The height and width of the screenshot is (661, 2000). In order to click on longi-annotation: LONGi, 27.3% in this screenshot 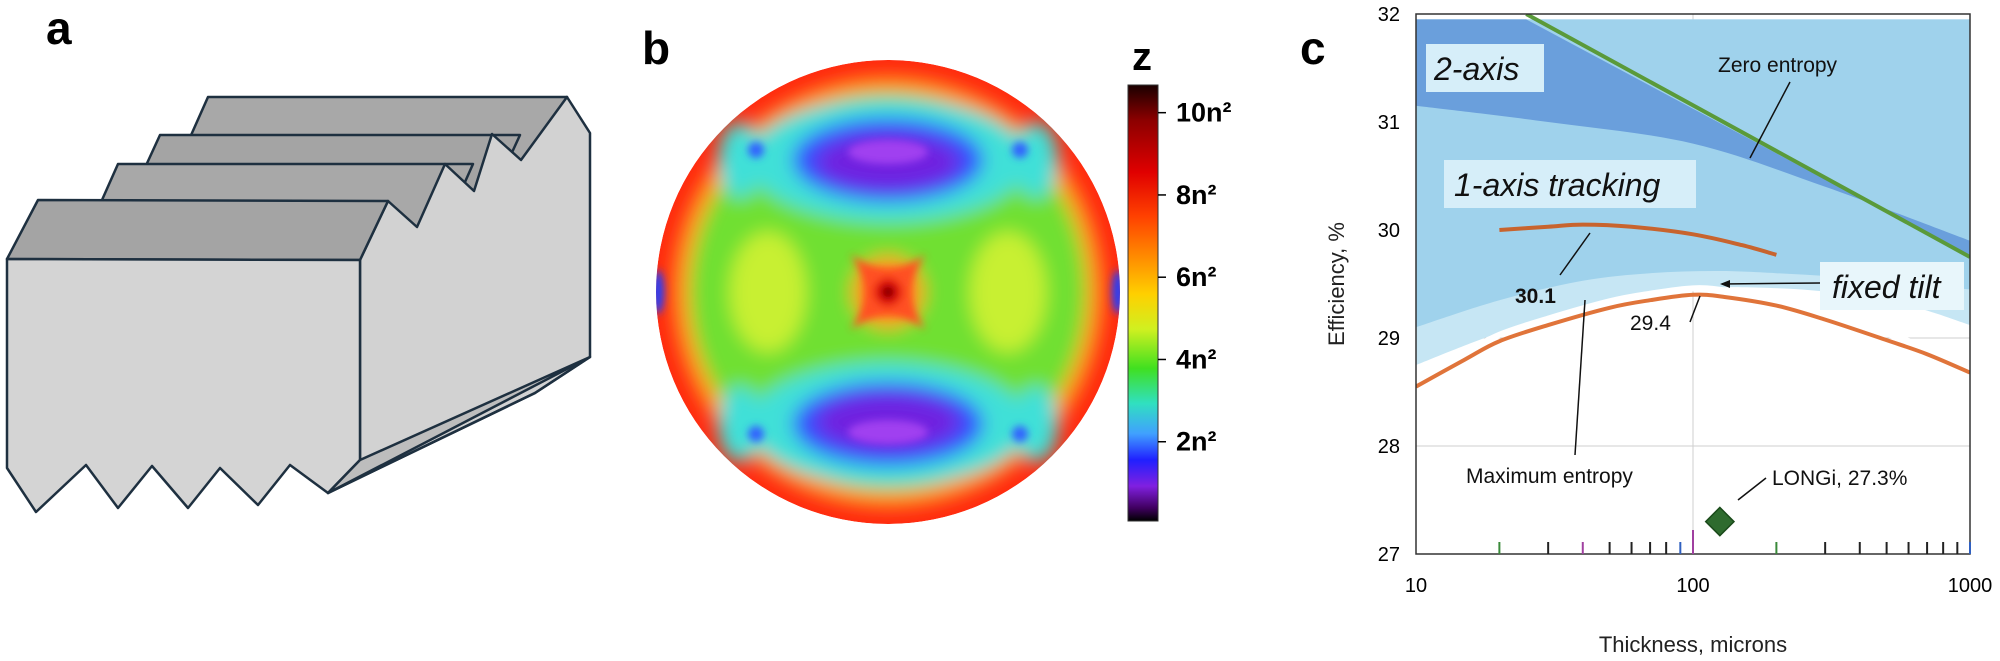, I will do `click(1839, 478)`.